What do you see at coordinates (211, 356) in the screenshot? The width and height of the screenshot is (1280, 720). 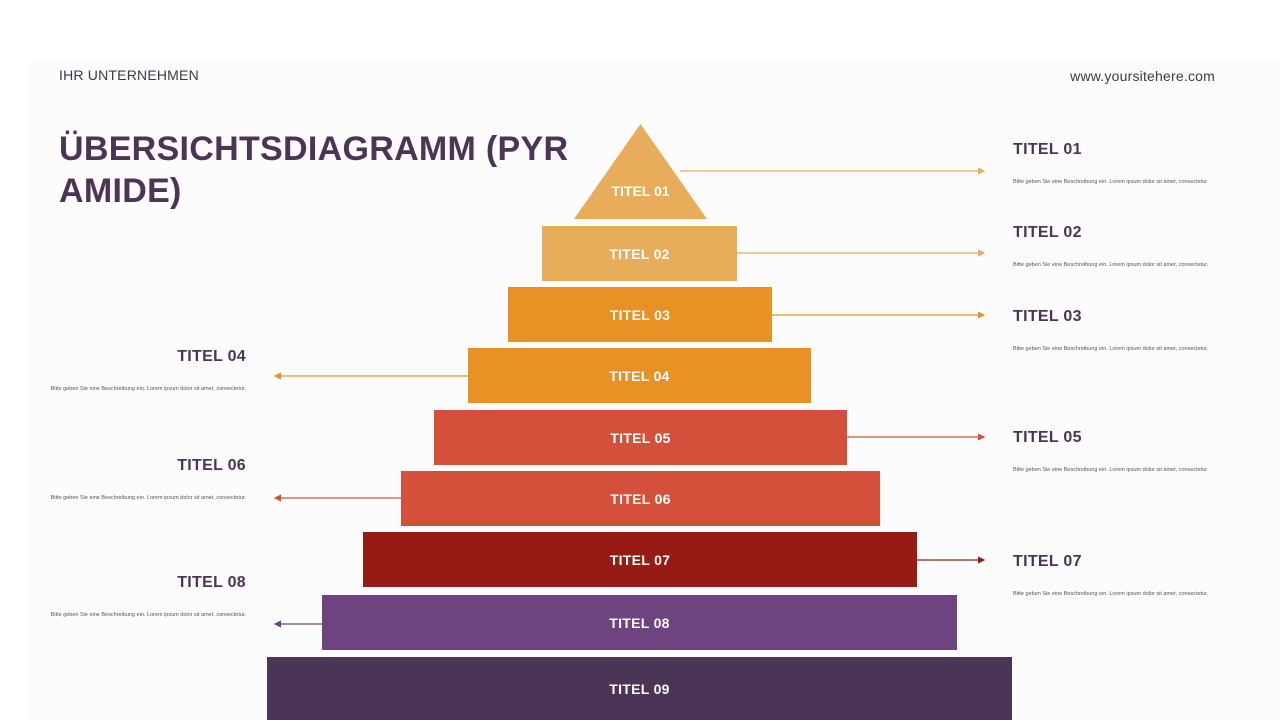 I see `callout-title: TITEL 04` at bounding box center [211, 356].